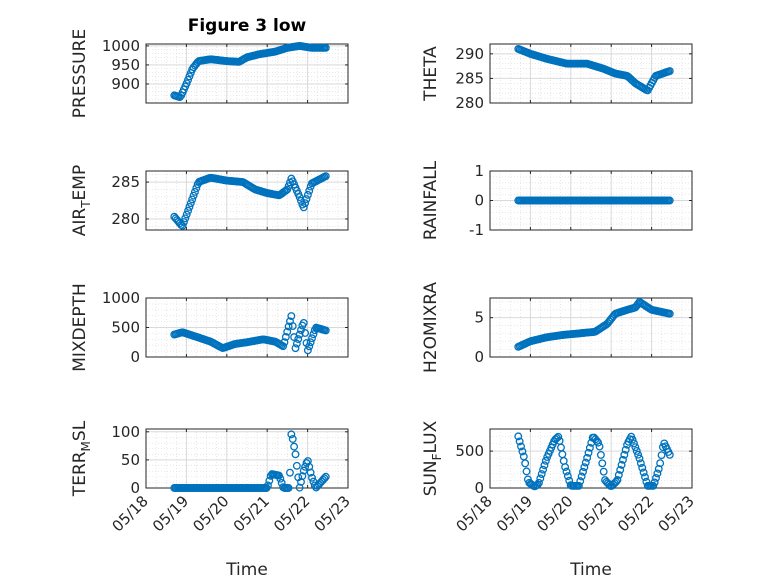 Image resolution: width=778 pixels, height=583 pixels. What do you see at coordinates (432, 458) in the screenshot?
I see `y-axis-label: SUNFLUX` at bounding box center [432, 458].